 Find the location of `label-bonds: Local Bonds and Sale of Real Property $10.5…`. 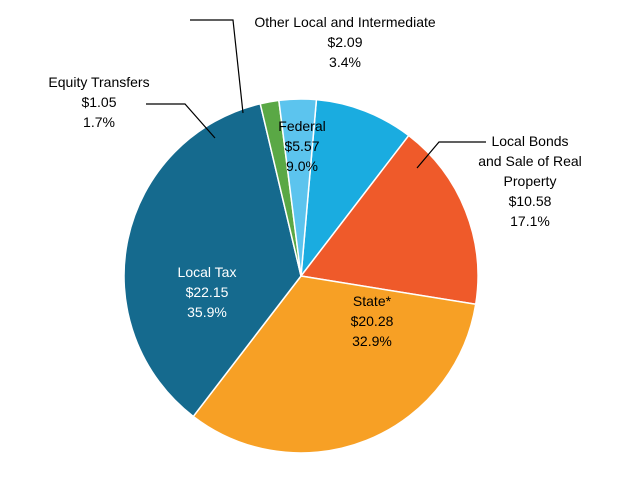

label-bonds: Local Bonds and Sale of Real Property $10.5… is located at coordinates (530, 181).